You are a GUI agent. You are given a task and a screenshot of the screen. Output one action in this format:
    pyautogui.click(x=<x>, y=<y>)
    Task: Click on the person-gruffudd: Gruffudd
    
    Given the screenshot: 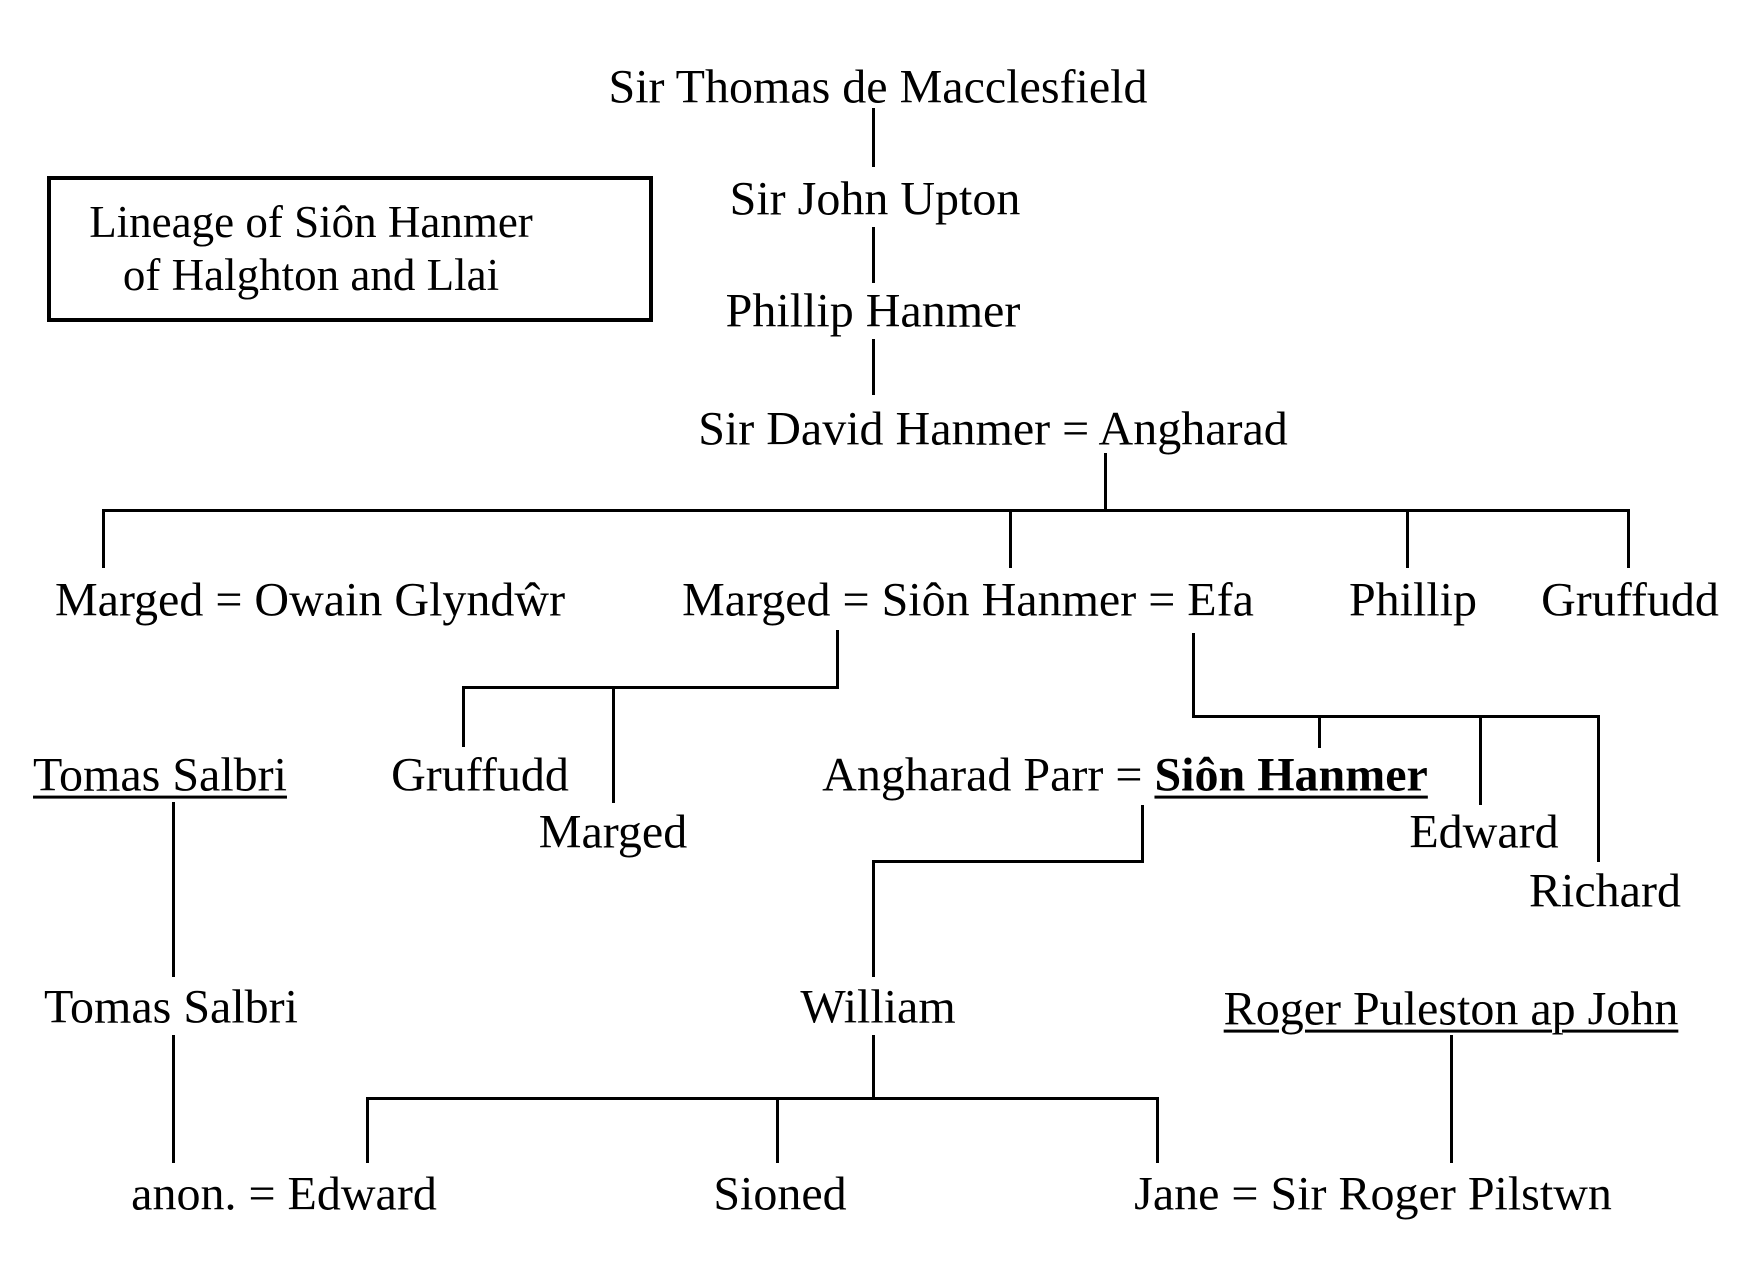 What is the action you would take?
    pyautogui.click(x=1630, y=600)
    